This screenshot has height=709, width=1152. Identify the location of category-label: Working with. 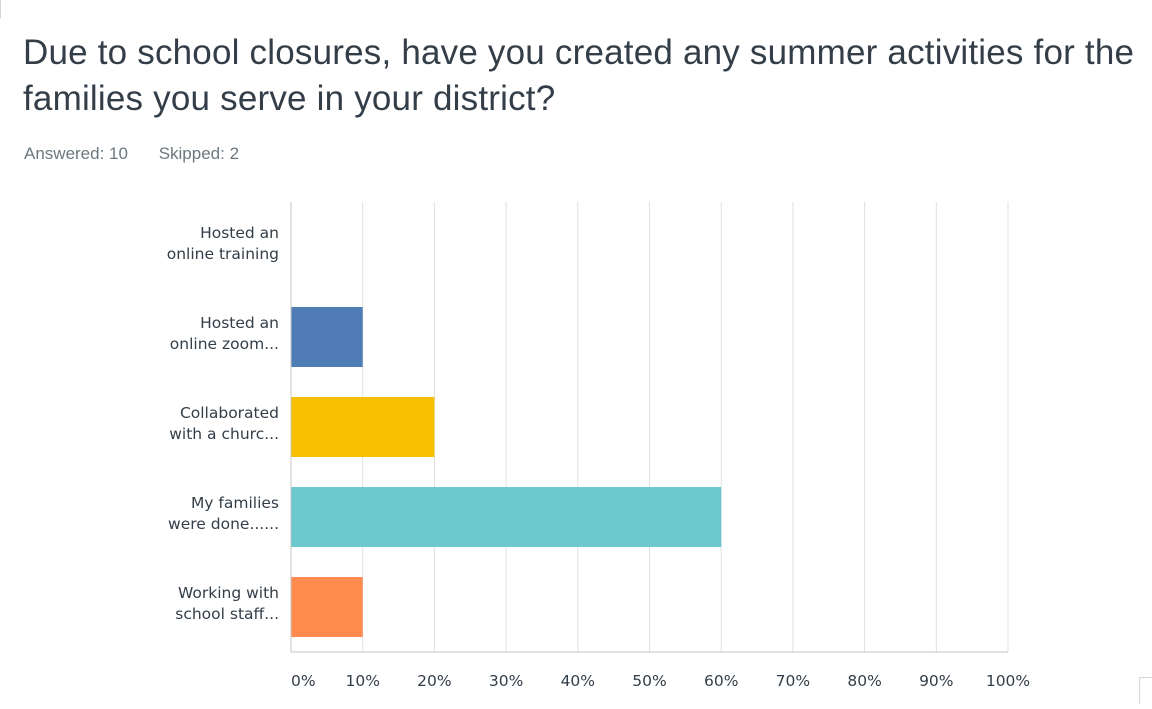
(228, 593).